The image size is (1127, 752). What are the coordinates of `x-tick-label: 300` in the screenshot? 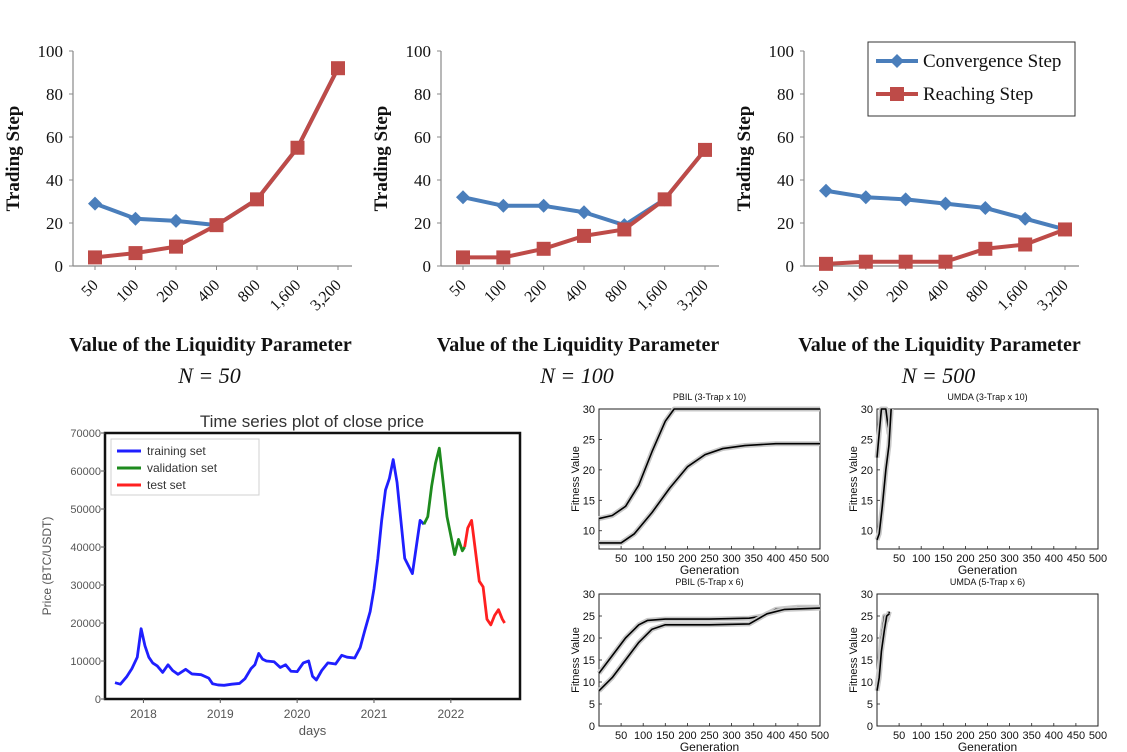 It's located at (731, 559).